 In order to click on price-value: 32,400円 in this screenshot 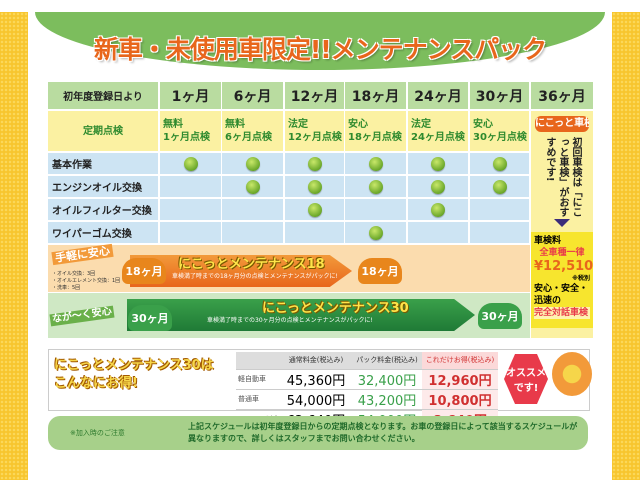, I will do `click(387, 379)`.